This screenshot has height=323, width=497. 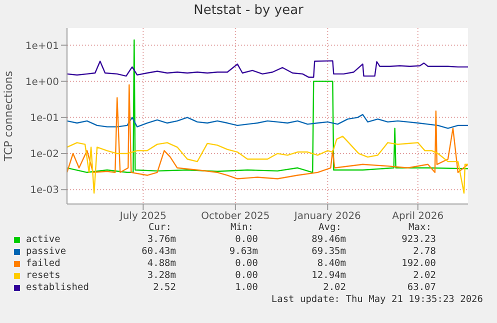 I want to click on y-tick-label: 1e+00, so click(x=42, y=82).